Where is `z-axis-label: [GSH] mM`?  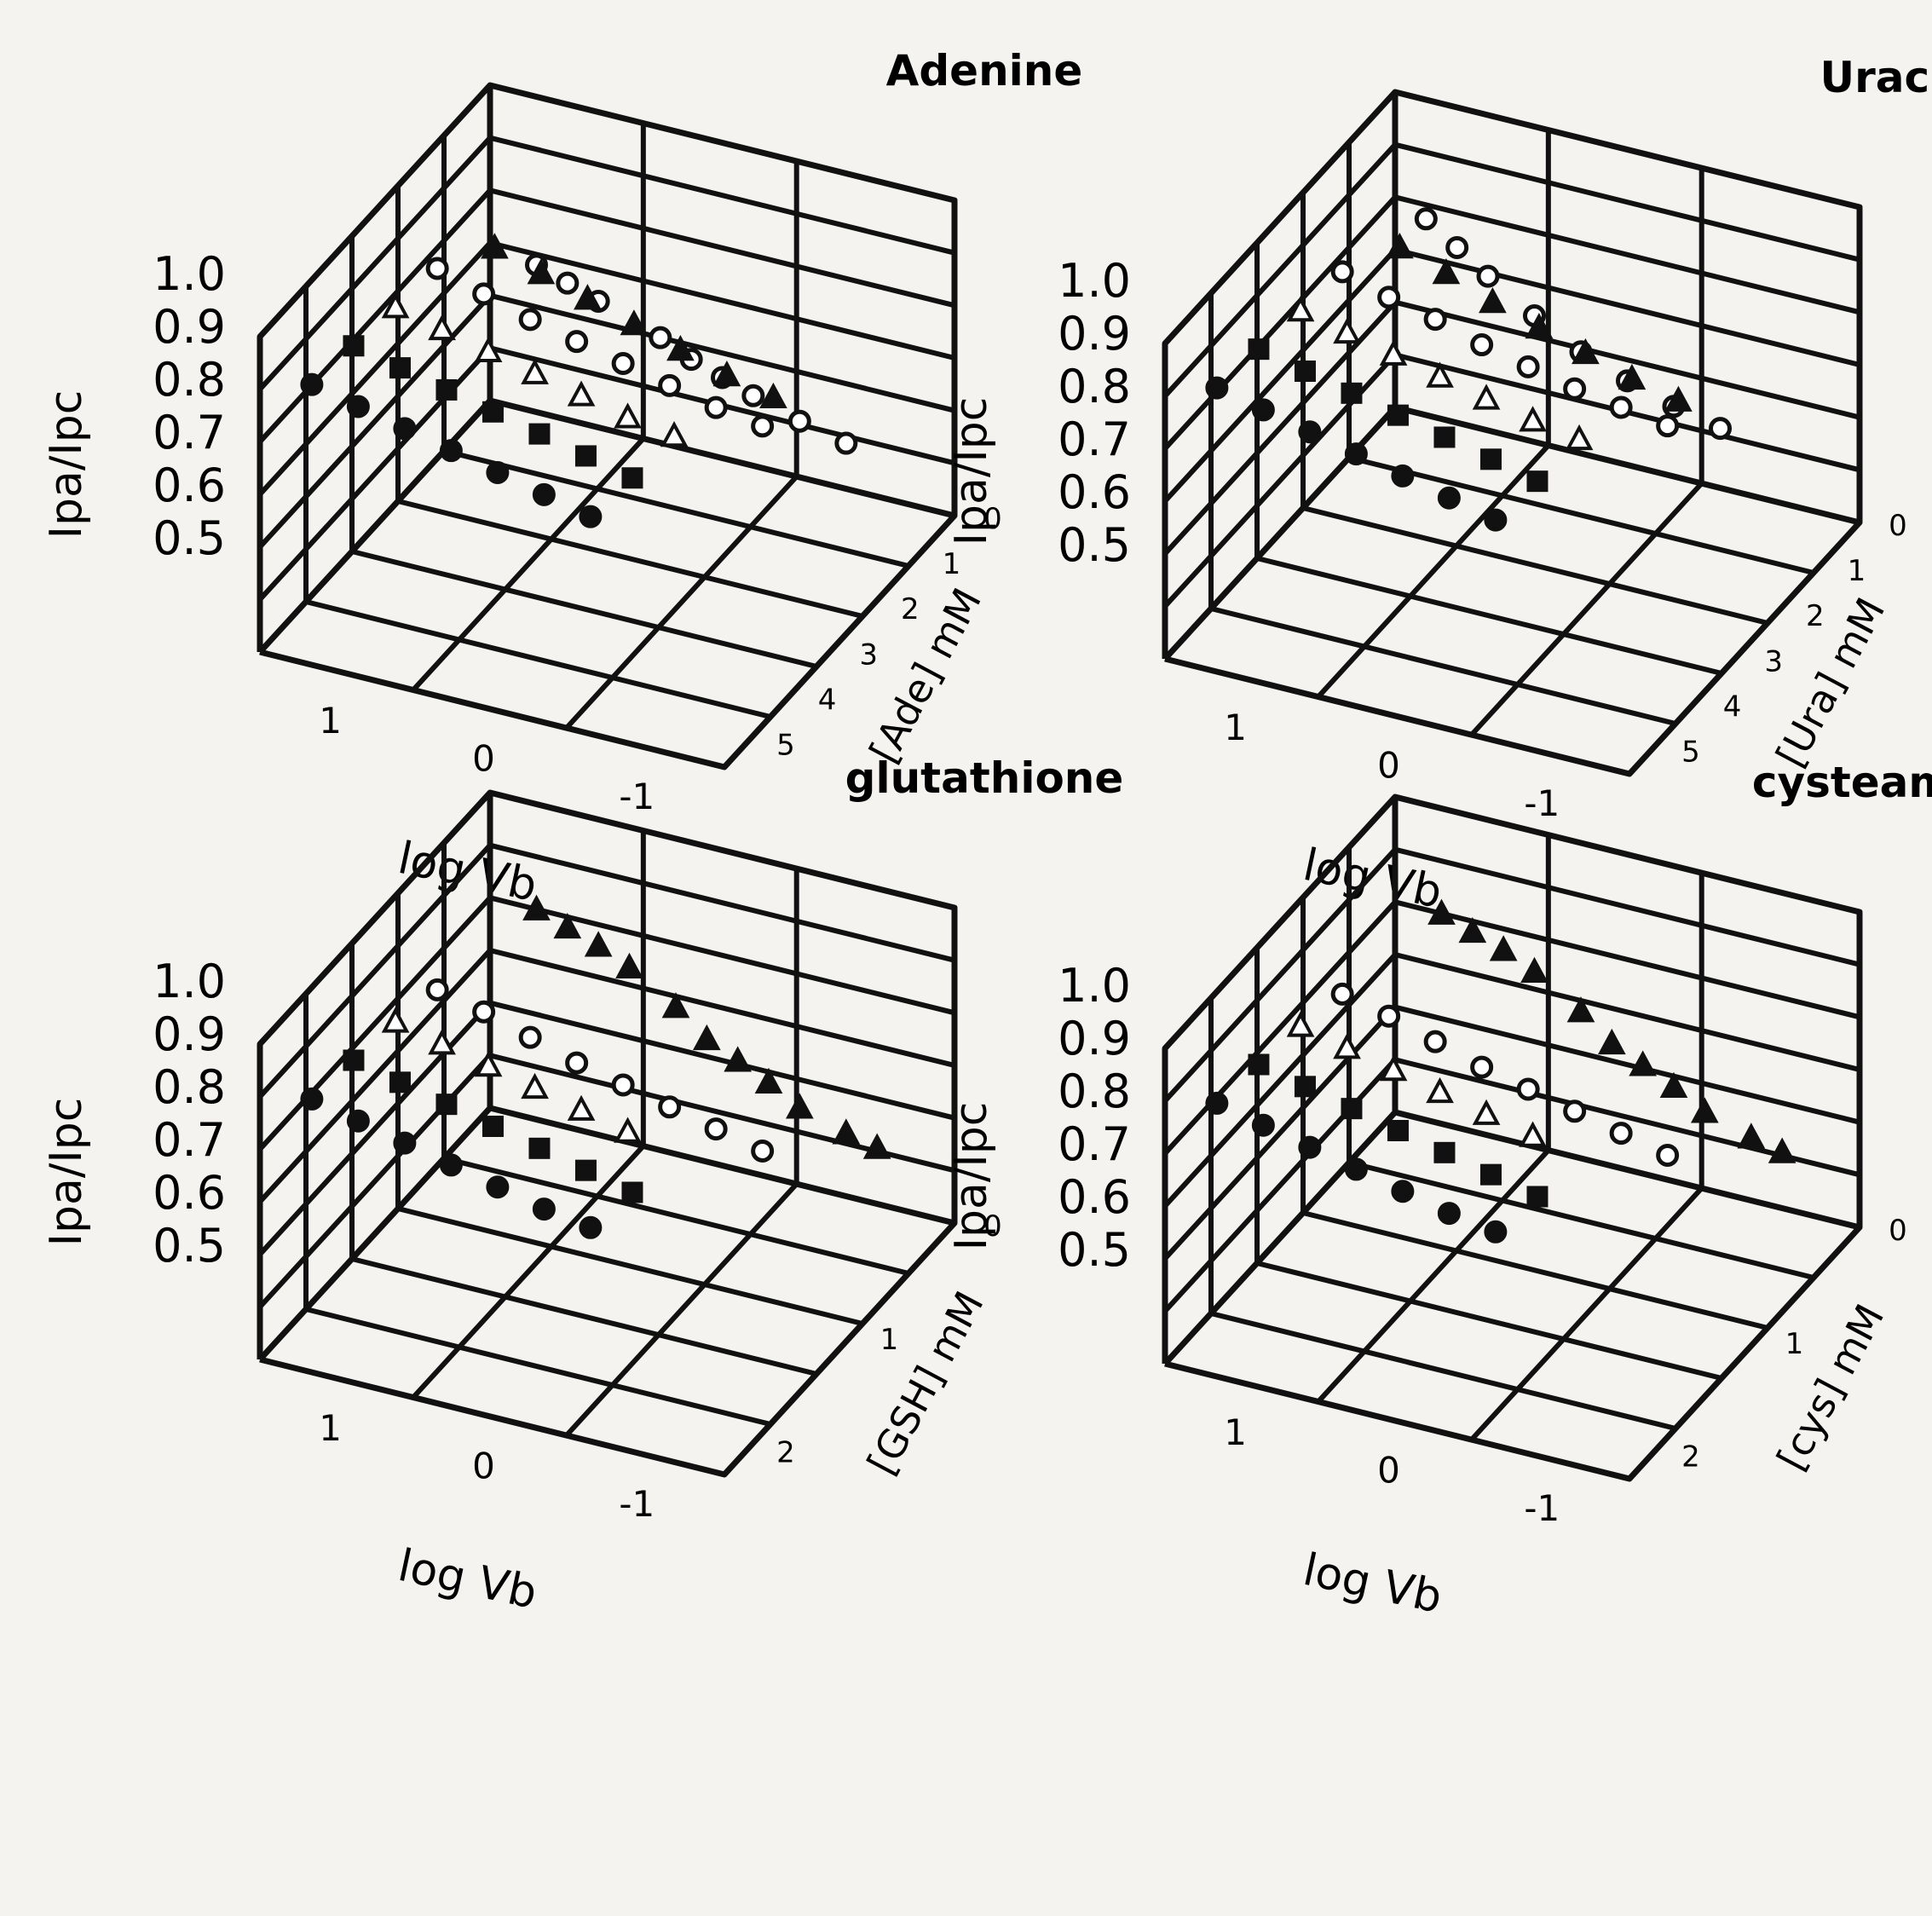
z-axis-label: [GSH] mM is located at coordinates (926, 1382).